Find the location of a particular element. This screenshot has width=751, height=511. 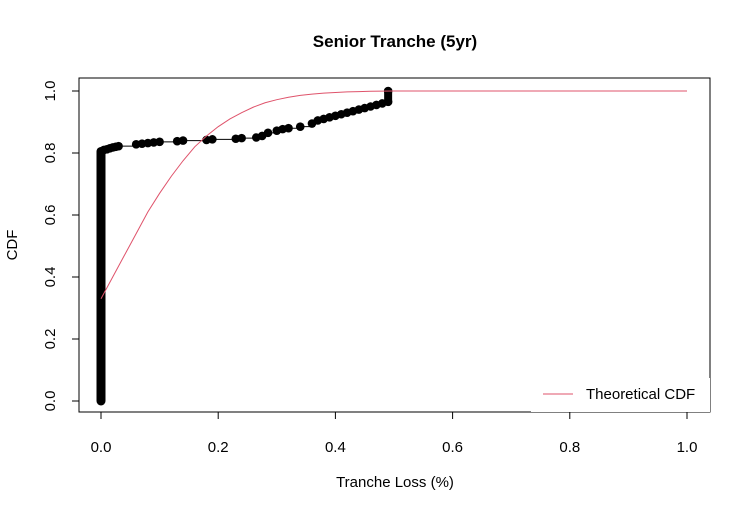

x-axis: 0.0 0.2 0.4 0.6 0.8 1.0 is located at coordinates (394, 433).